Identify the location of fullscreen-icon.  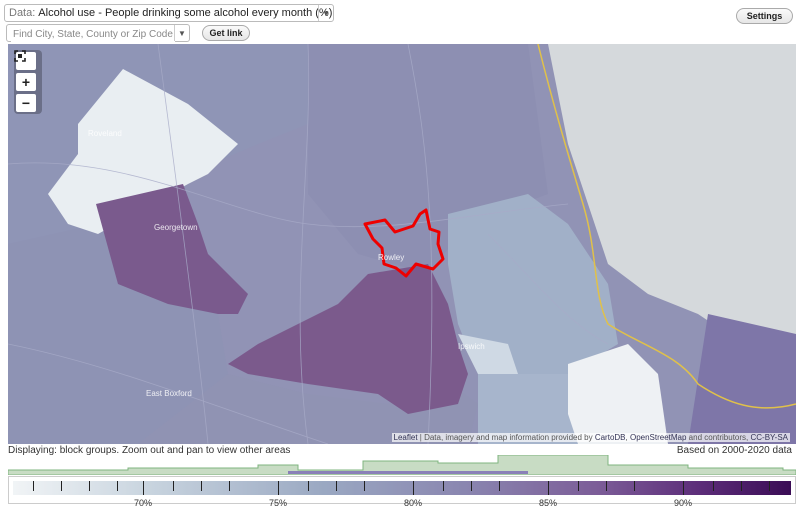
(20, 56).